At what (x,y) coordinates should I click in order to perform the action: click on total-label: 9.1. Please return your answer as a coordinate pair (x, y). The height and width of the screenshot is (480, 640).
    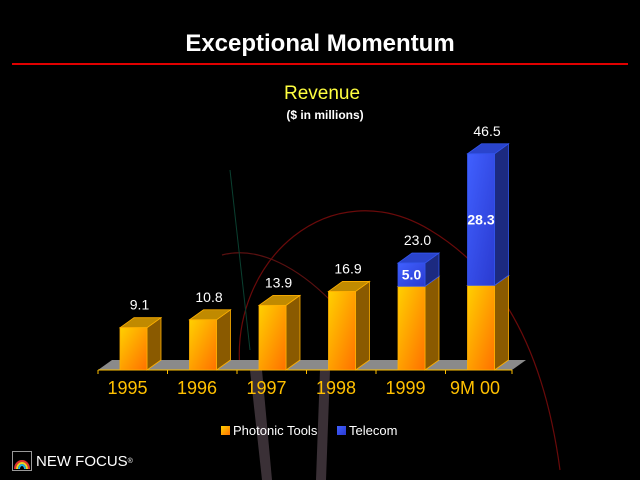
    Looking at the image, I should click on (140, 305).